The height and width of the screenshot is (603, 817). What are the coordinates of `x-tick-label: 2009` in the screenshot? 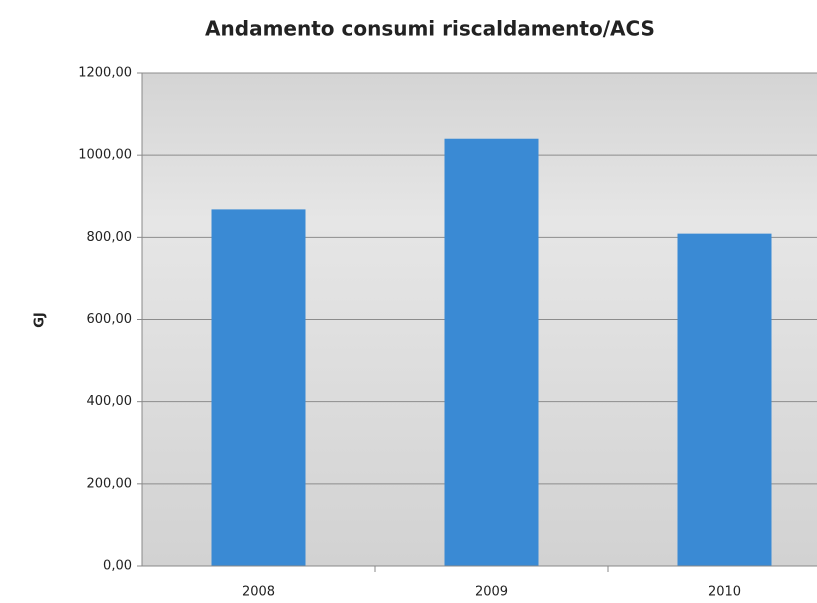 It's located at (491, 592).